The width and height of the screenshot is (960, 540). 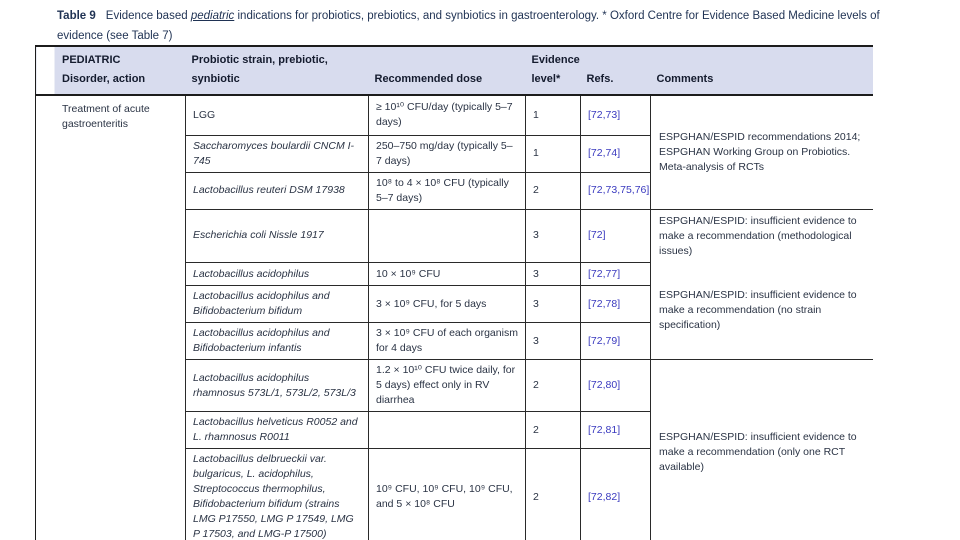 I want to click on strain-cell: Lactobacillus acidophilus, so click(x=277, y=274).